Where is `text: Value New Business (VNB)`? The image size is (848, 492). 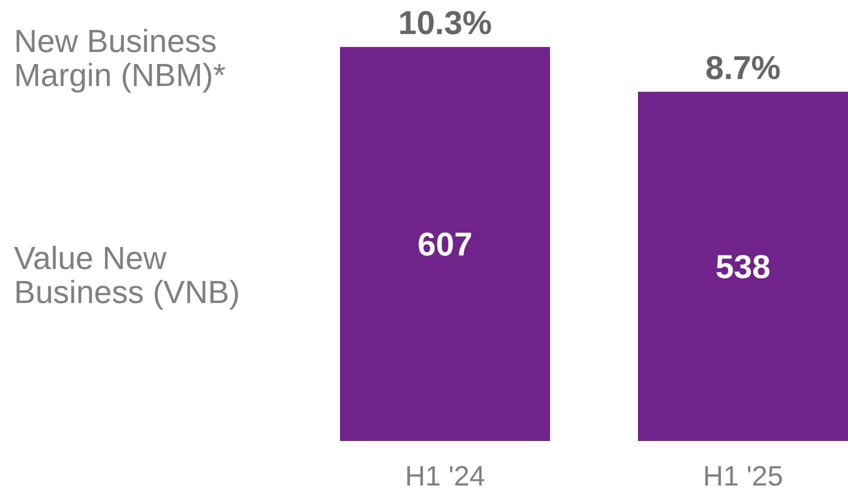 text: Value New Business (VNB) is located at coordinates (127, 275).